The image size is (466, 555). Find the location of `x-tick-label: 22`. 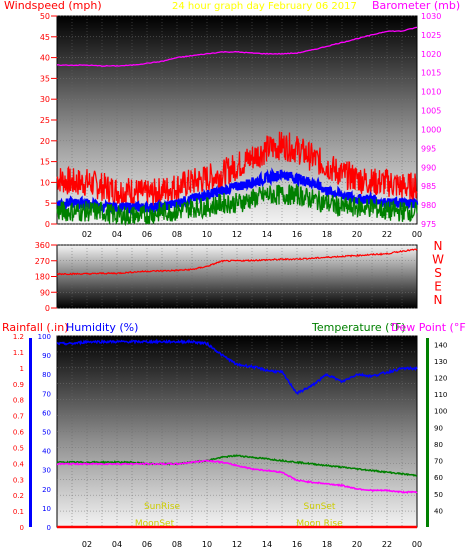

x-tick-label: 22 is located at coordinates (387, 234).